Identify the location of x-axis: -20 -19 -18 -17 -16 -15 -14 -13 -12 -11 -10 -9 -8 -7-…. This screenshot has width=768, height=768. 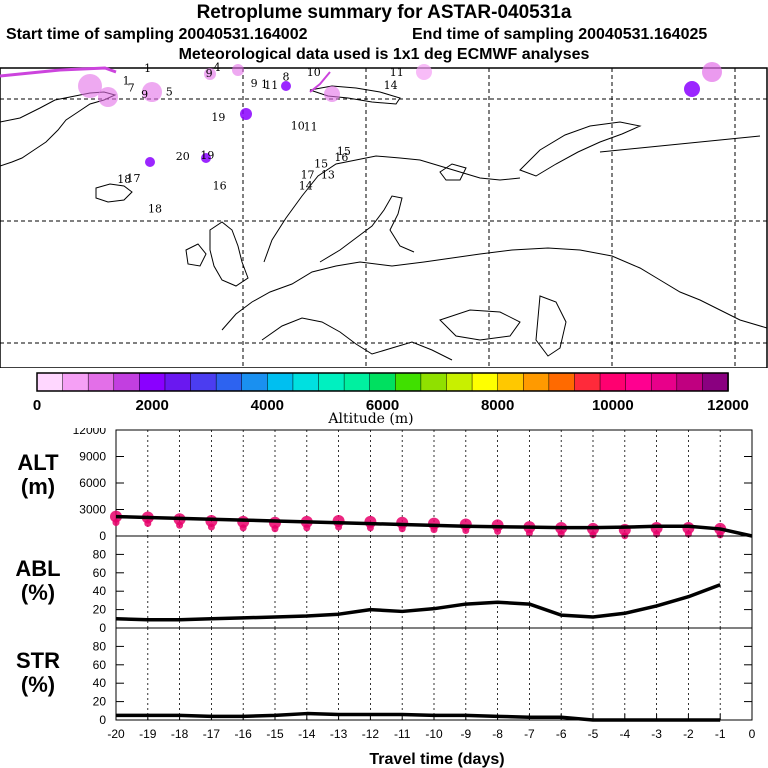
(431, 727).